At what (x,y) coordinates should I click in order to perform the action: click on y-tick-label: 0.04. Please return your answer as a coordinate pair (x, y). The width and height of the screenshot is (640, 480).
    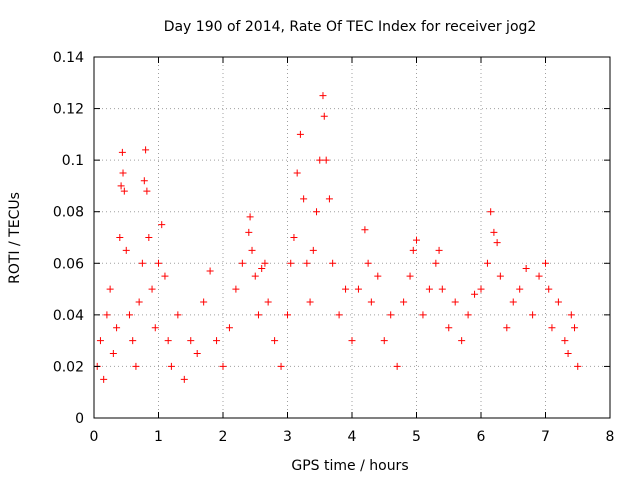
    Looking at the image, I should click on (68, 316).